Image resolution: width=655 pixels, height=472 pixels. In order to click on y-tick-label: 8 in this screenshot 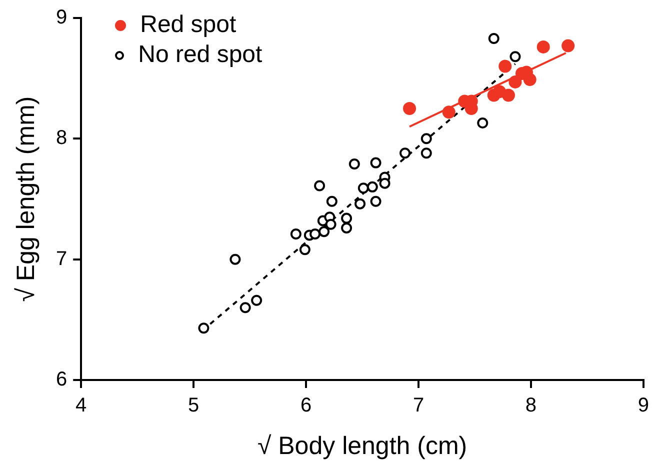, I will do `click(62, 138)`.